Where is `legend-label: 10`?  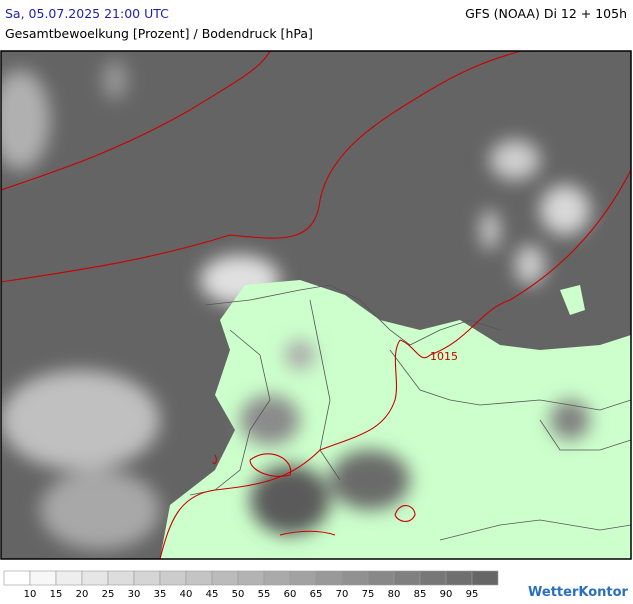 legend-label: 10 is located at coordinates (30, 594).